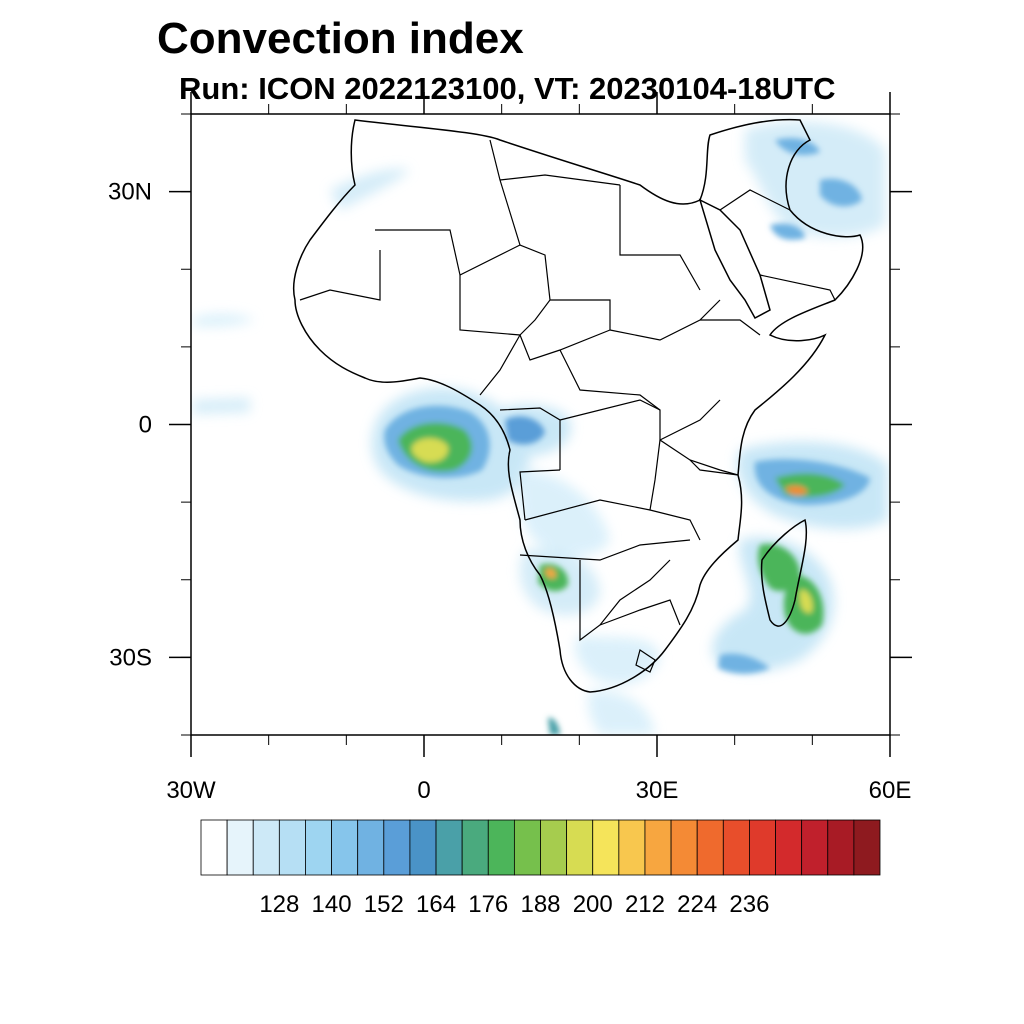  I want to click on x-tick-label: 30W, so click(191, 790).